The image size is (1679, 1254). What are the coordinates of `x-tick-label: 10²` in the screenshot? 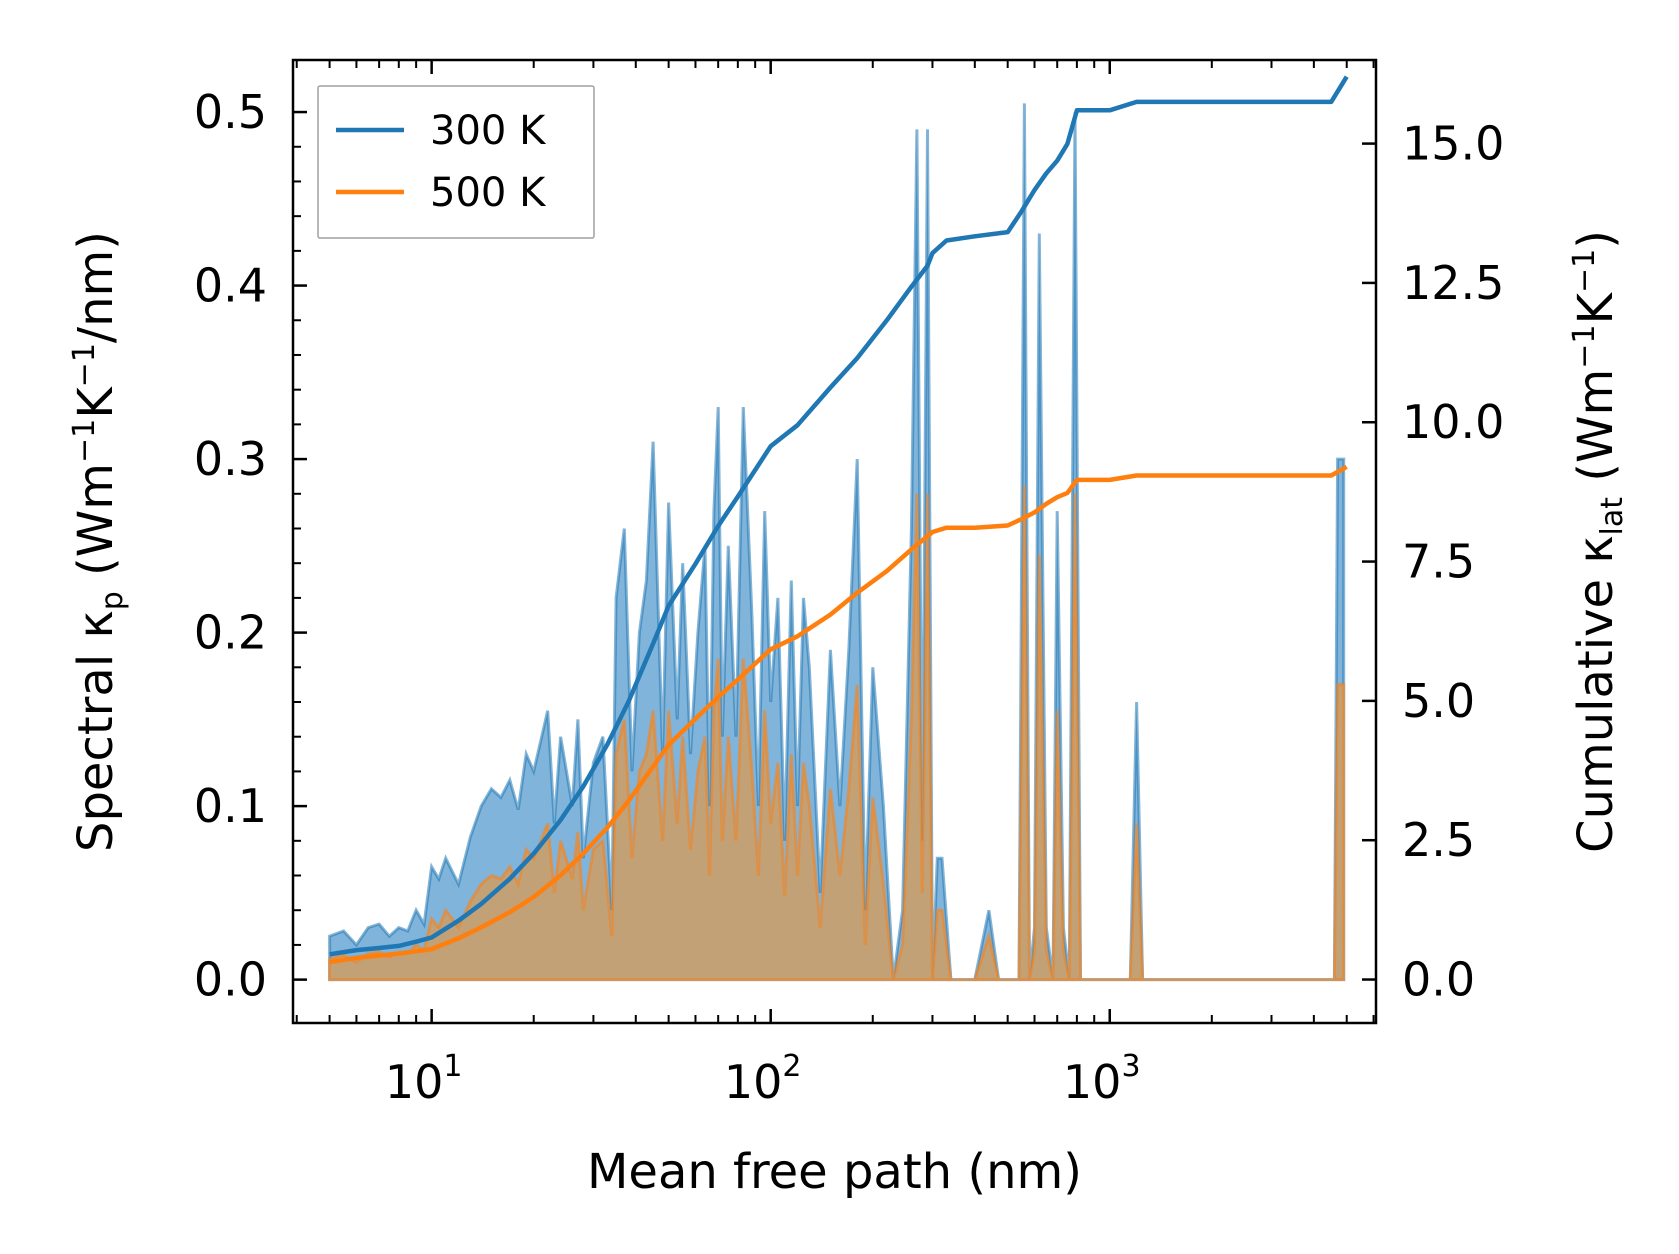 It's located at (763, 1079).